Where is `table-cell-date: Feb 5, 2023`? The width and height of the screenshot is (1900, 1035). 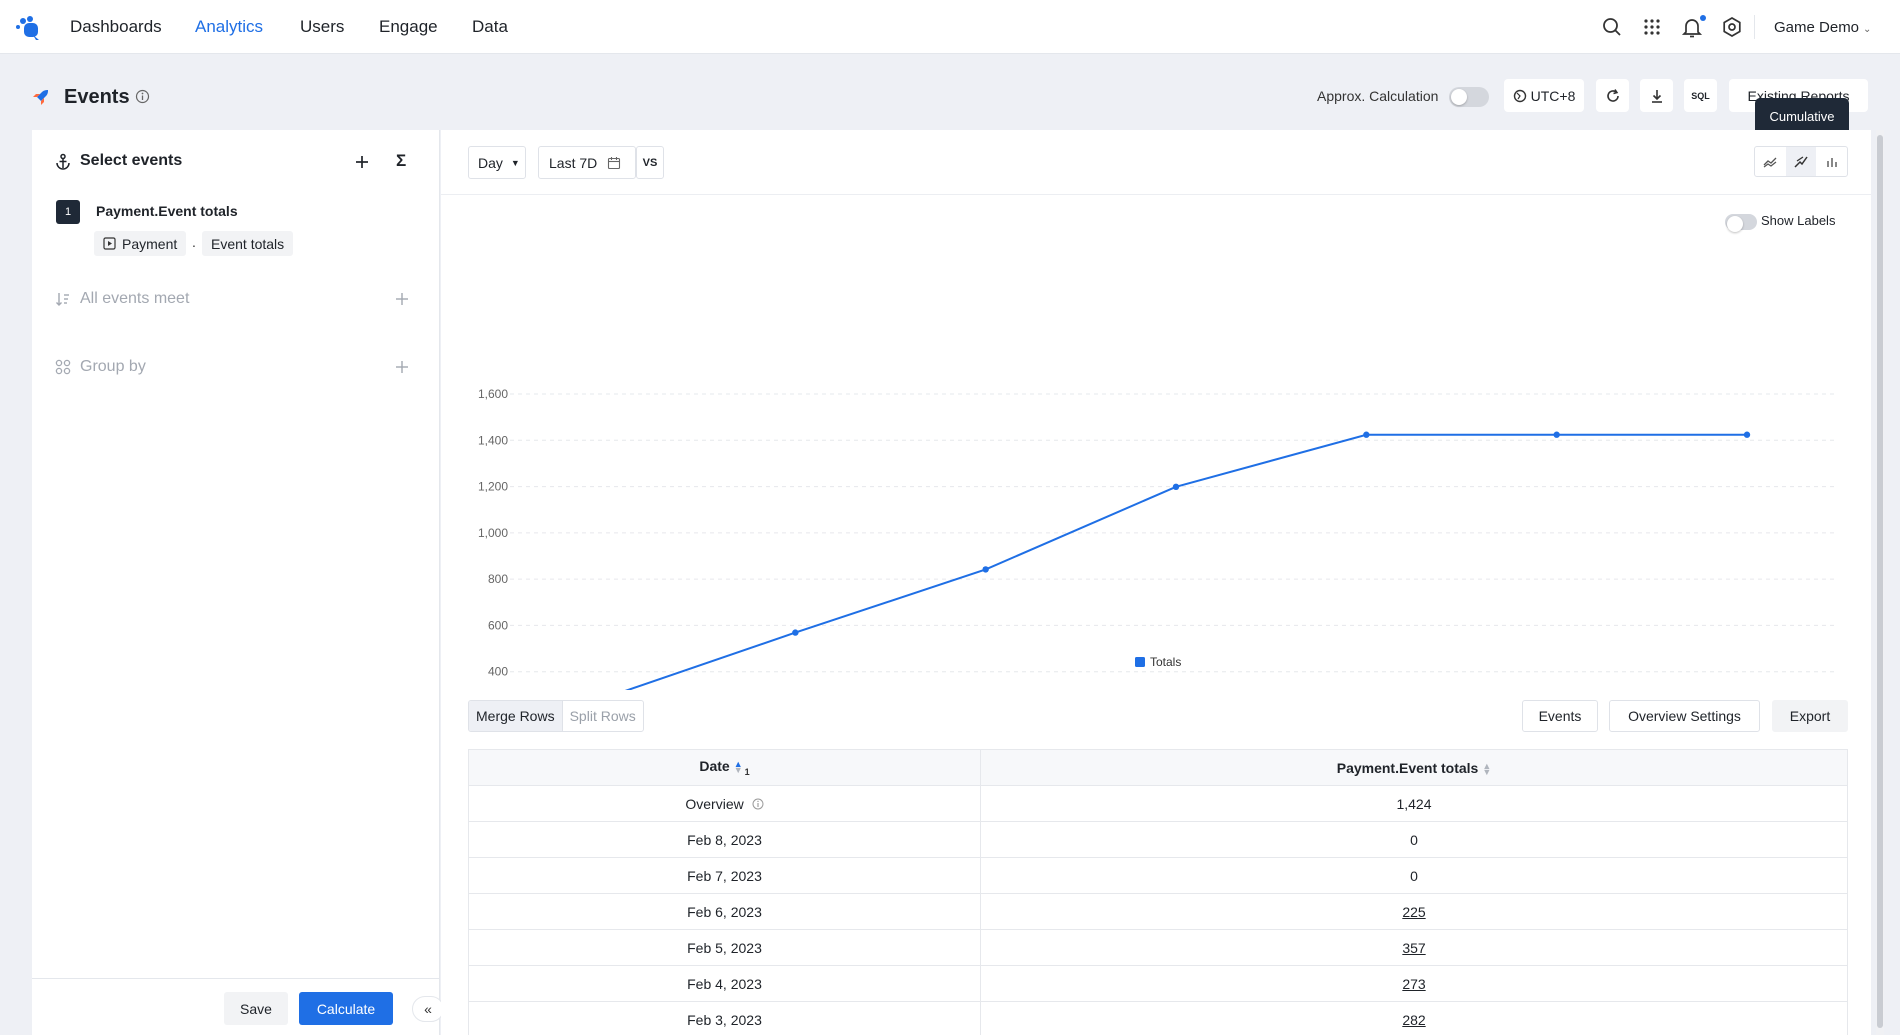
table-cell-date: Feb 5, 2023 is located at coordinates (724, 947).